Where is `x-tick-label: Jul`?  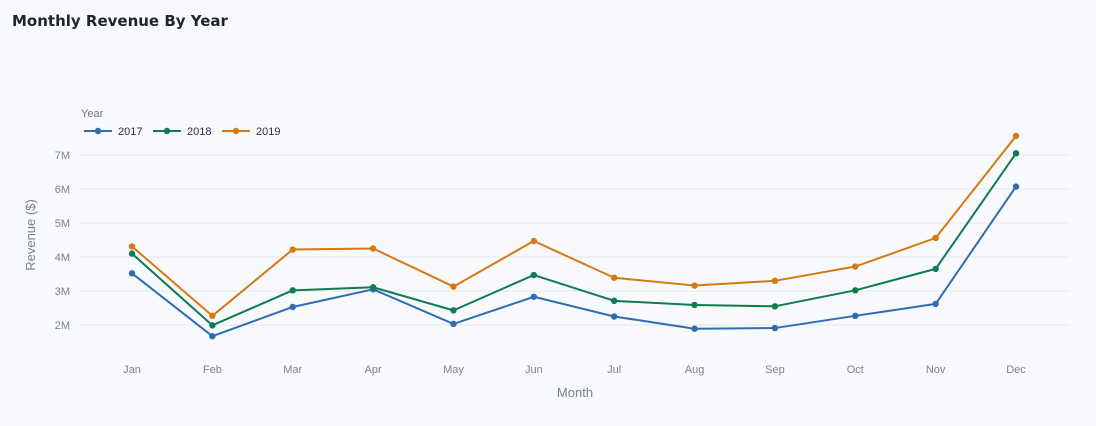
x-tick-label: Jul is located at coordinates (614, 370).